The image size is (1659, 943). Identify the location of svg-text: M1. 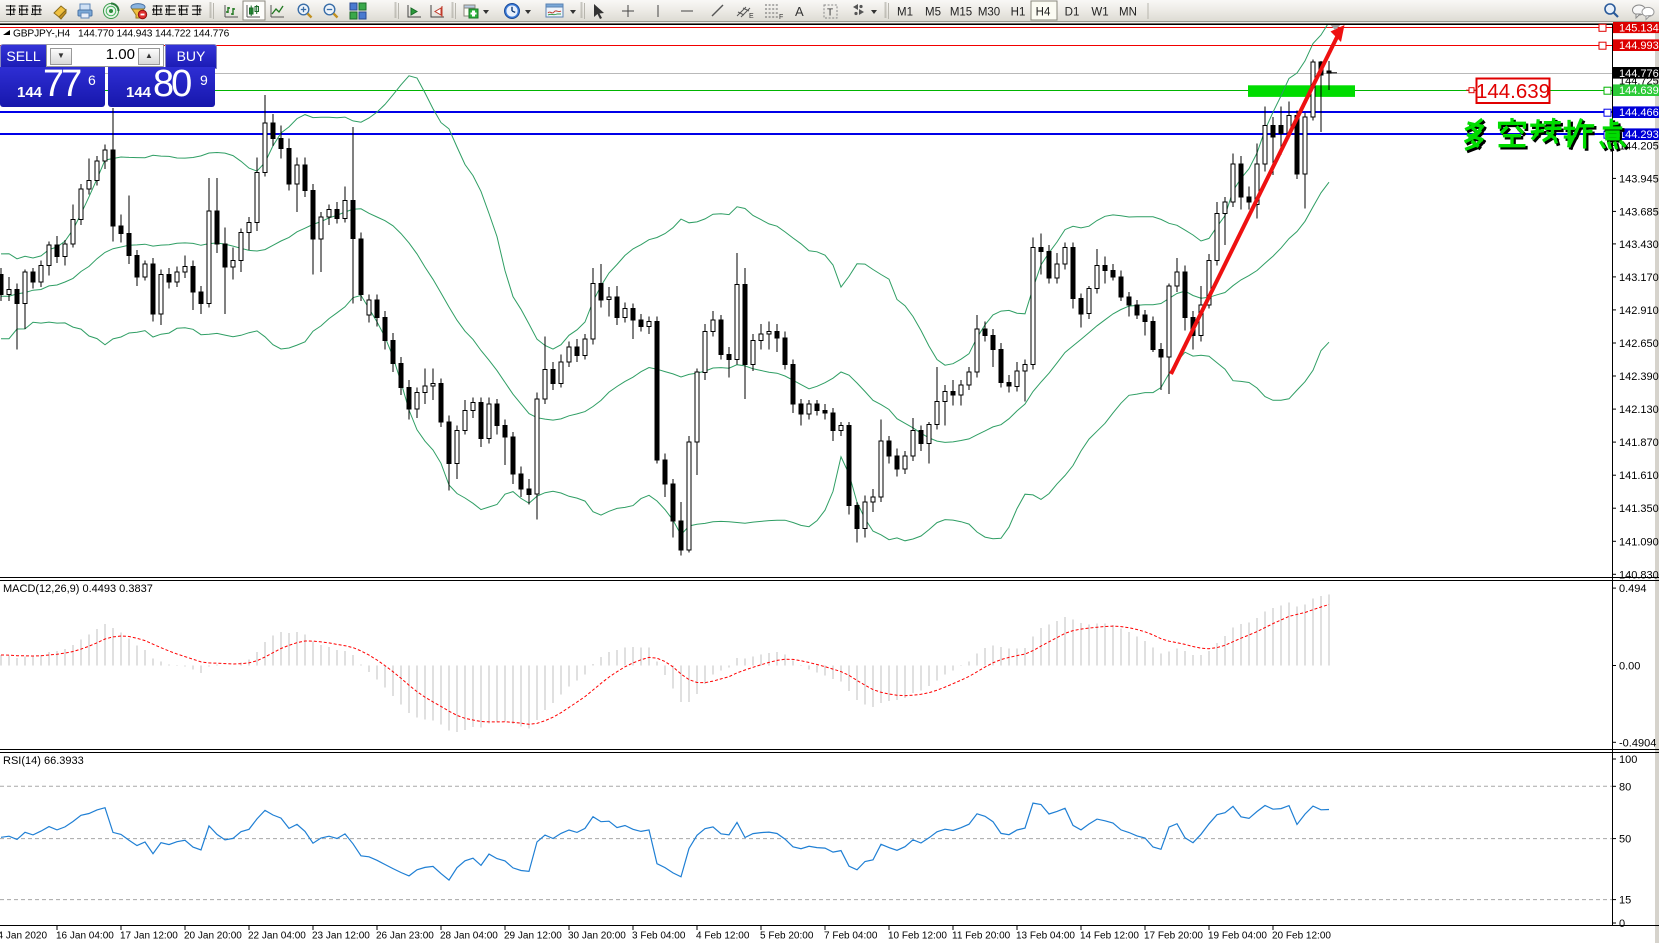
(905, 13).